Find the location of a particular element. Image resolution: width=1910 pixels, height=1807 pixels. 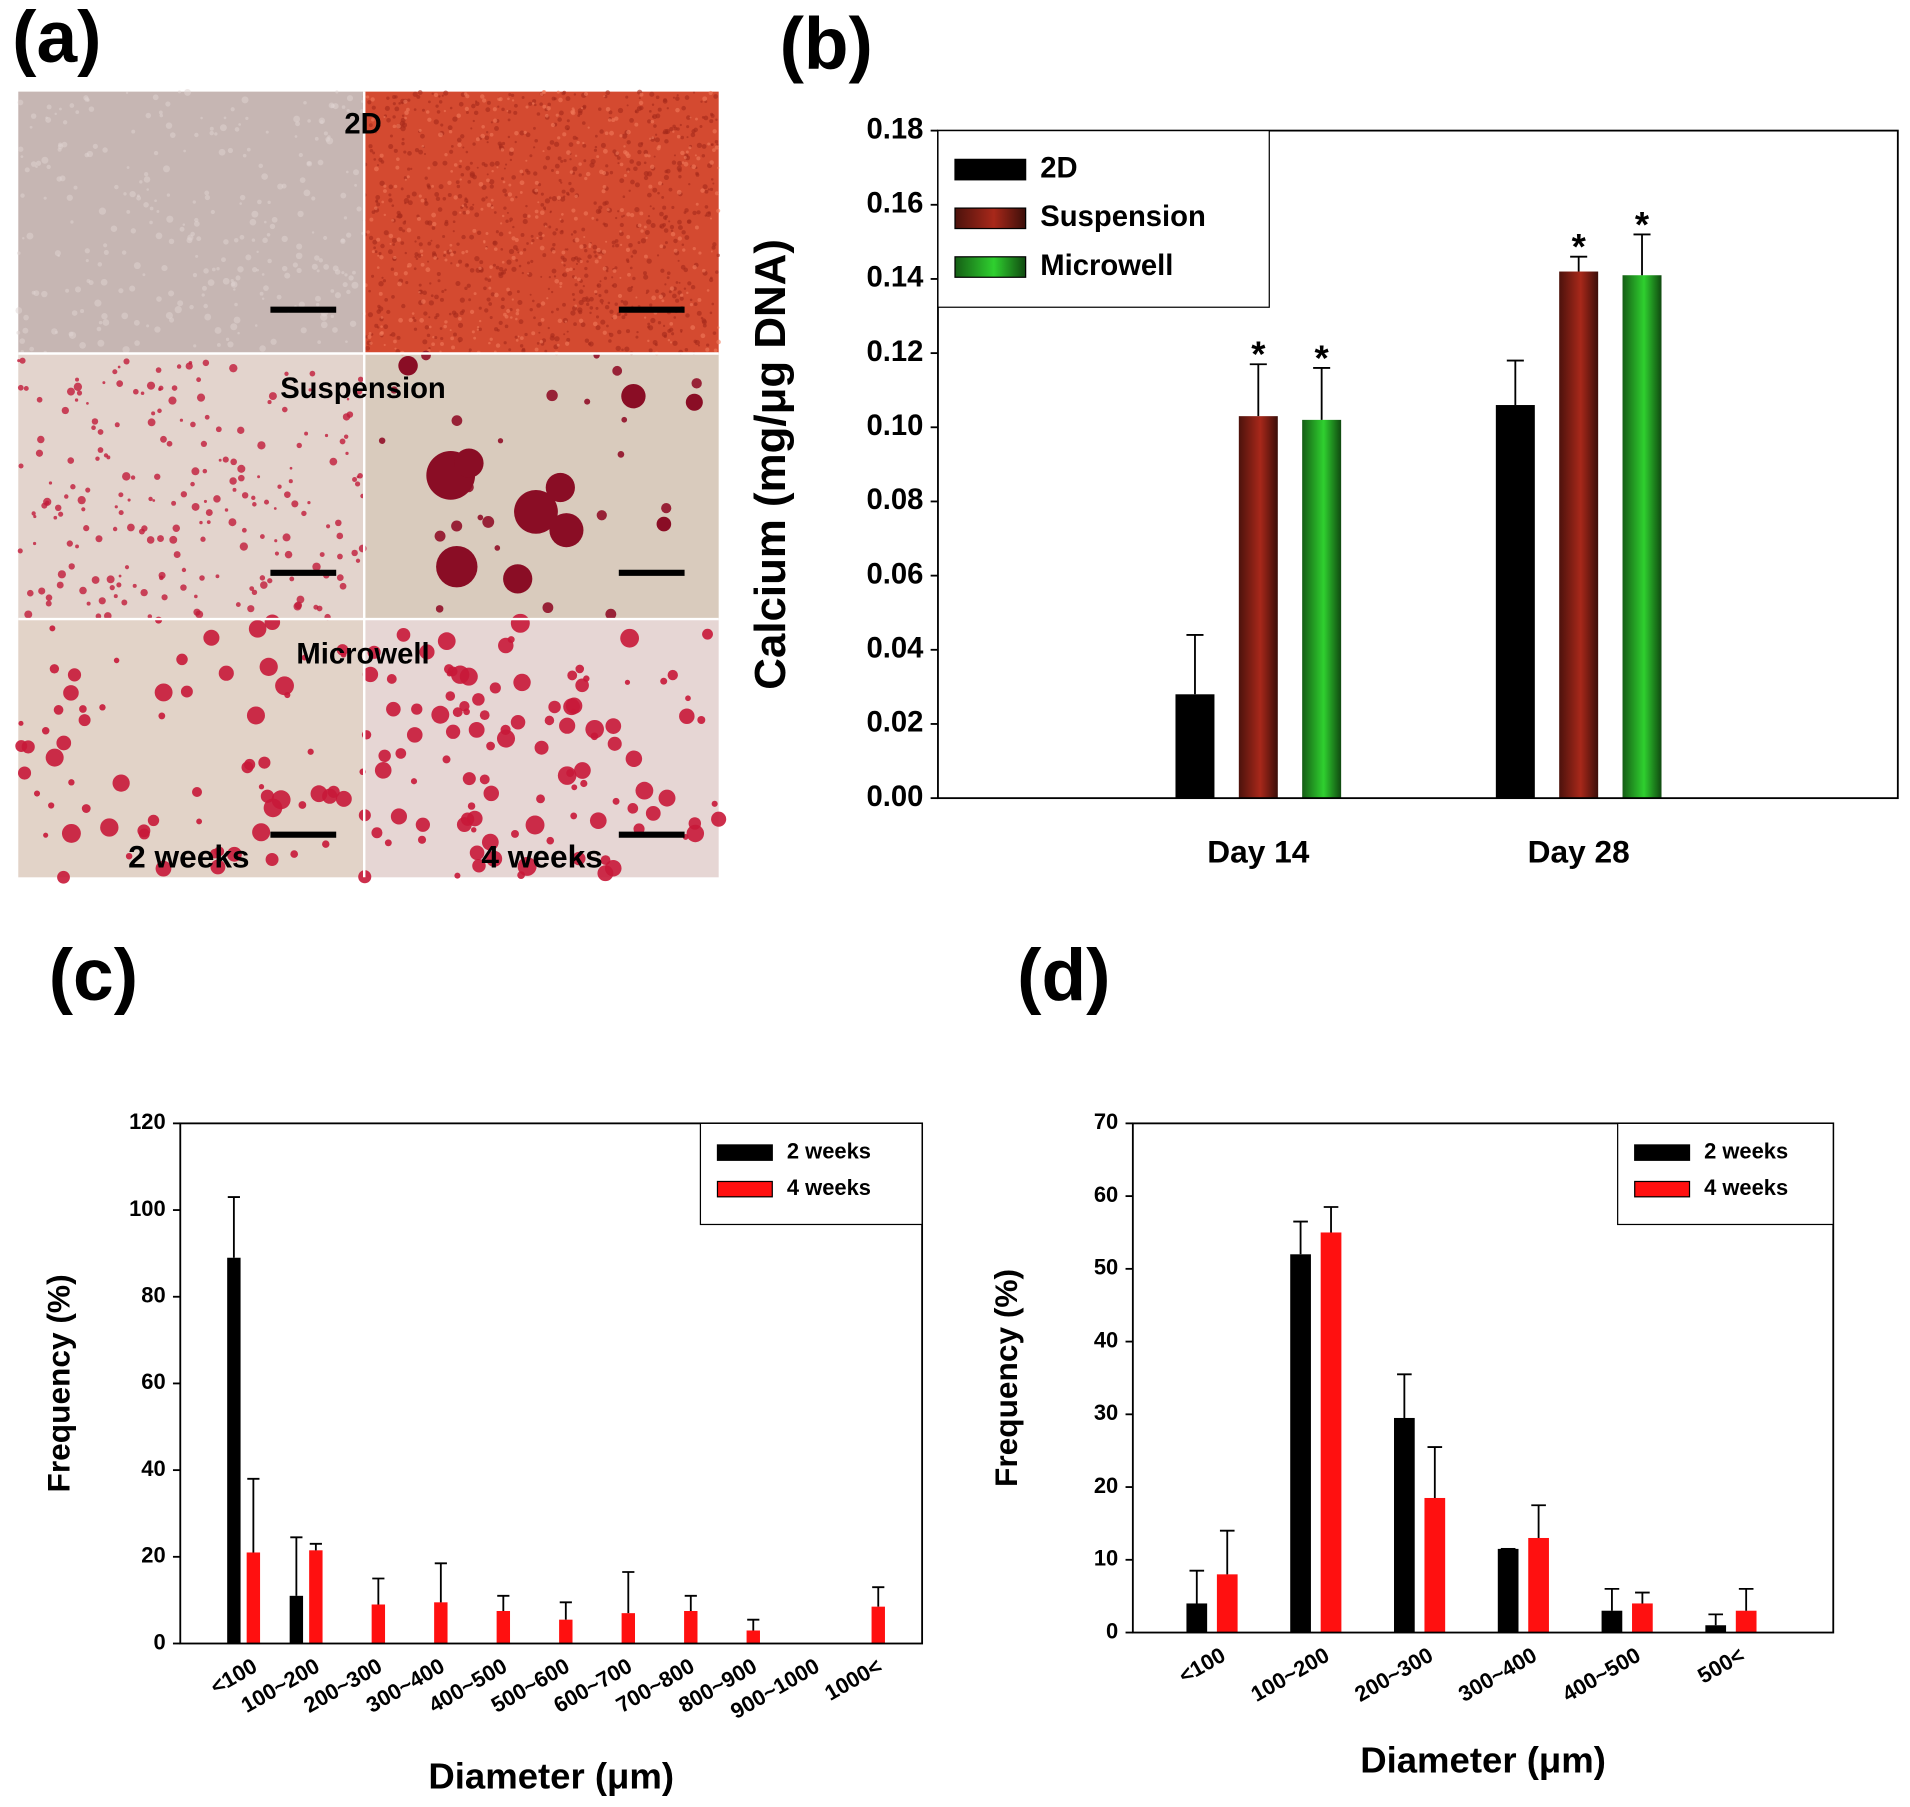

significance-mark: * is located at coordinates (1258, 354).